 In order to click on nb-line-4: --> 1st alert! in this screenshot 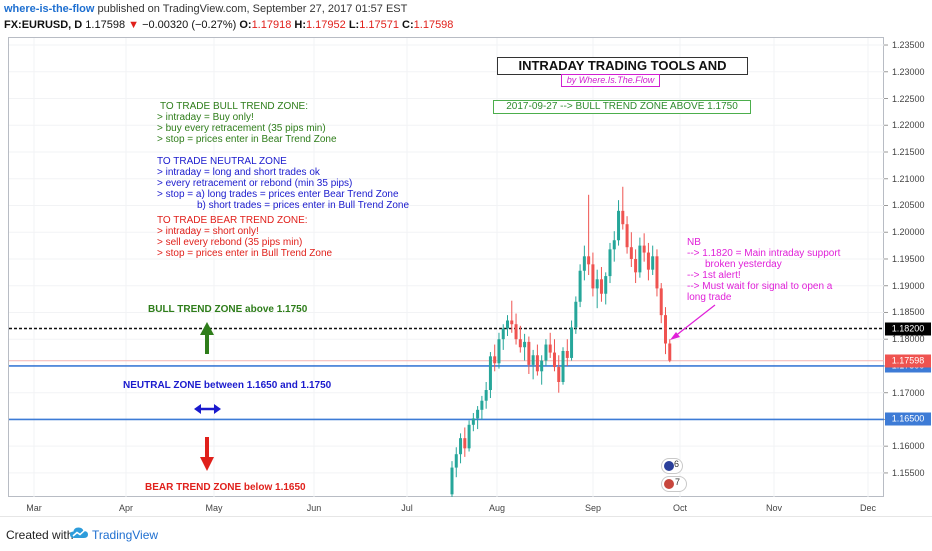, I will do `click(714, 275)`.